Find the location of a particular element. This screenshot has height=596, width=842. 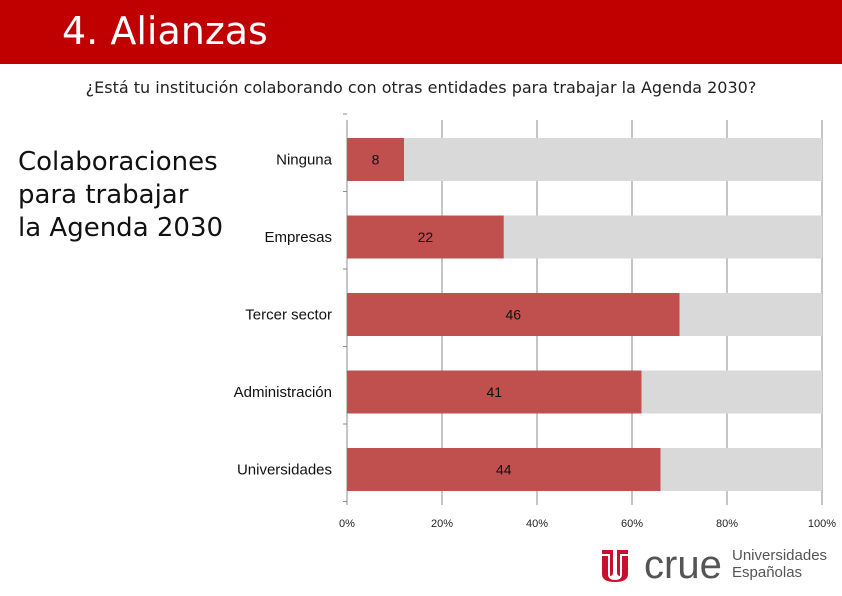

crue-logo: crue Universidades Españolas is located at coordinates (714, 564).